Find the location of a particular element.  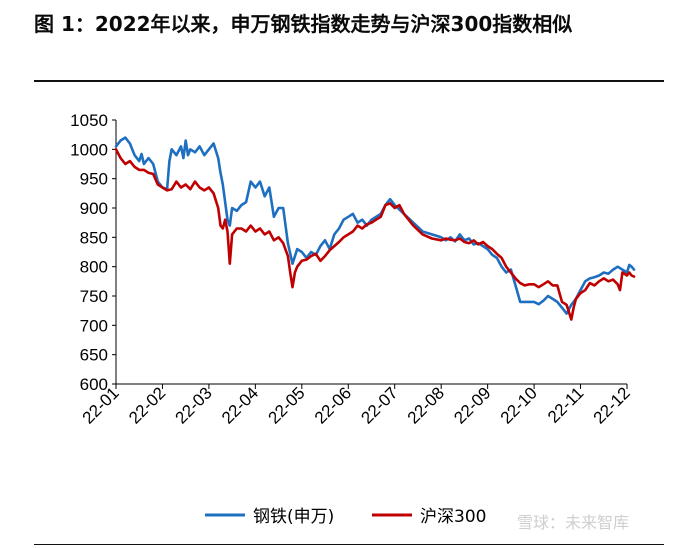

y-axis: 600 650 700 750 800 850 900 950 1000 1050 is located at coordinates (93, 252).